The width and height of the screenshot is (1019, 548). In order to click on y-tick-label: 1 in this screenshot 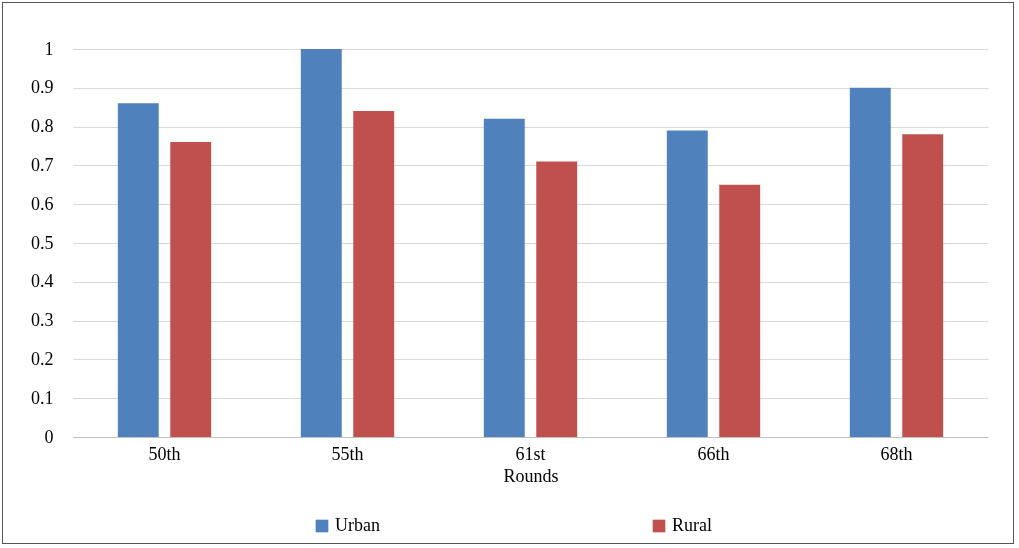, I will do `click(49, 48)`.